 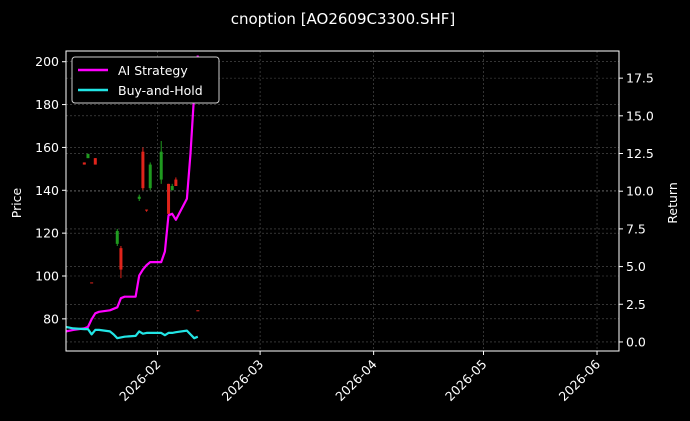 I want to click on legend: AI Strategy Buy-and-Hold, so click(x=145, y=80).